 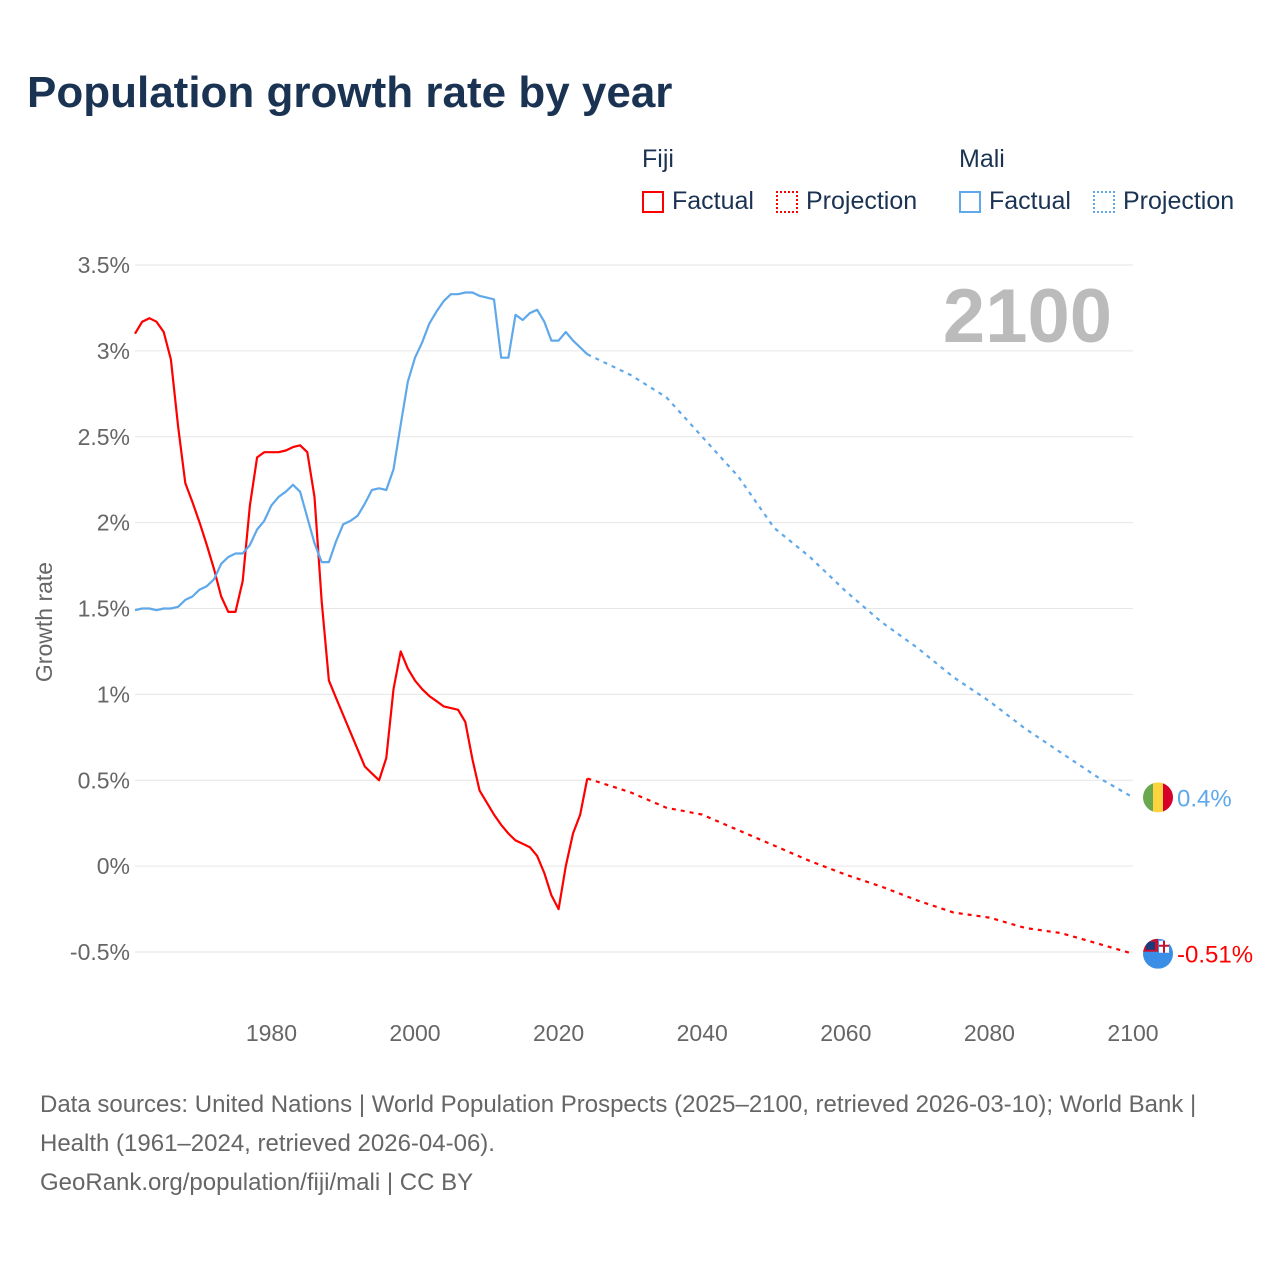 What do you see at coordinates (104, 265) in the screenshot?
I see `y-tick-label: 3.5%` at bounding box center [104, 265].